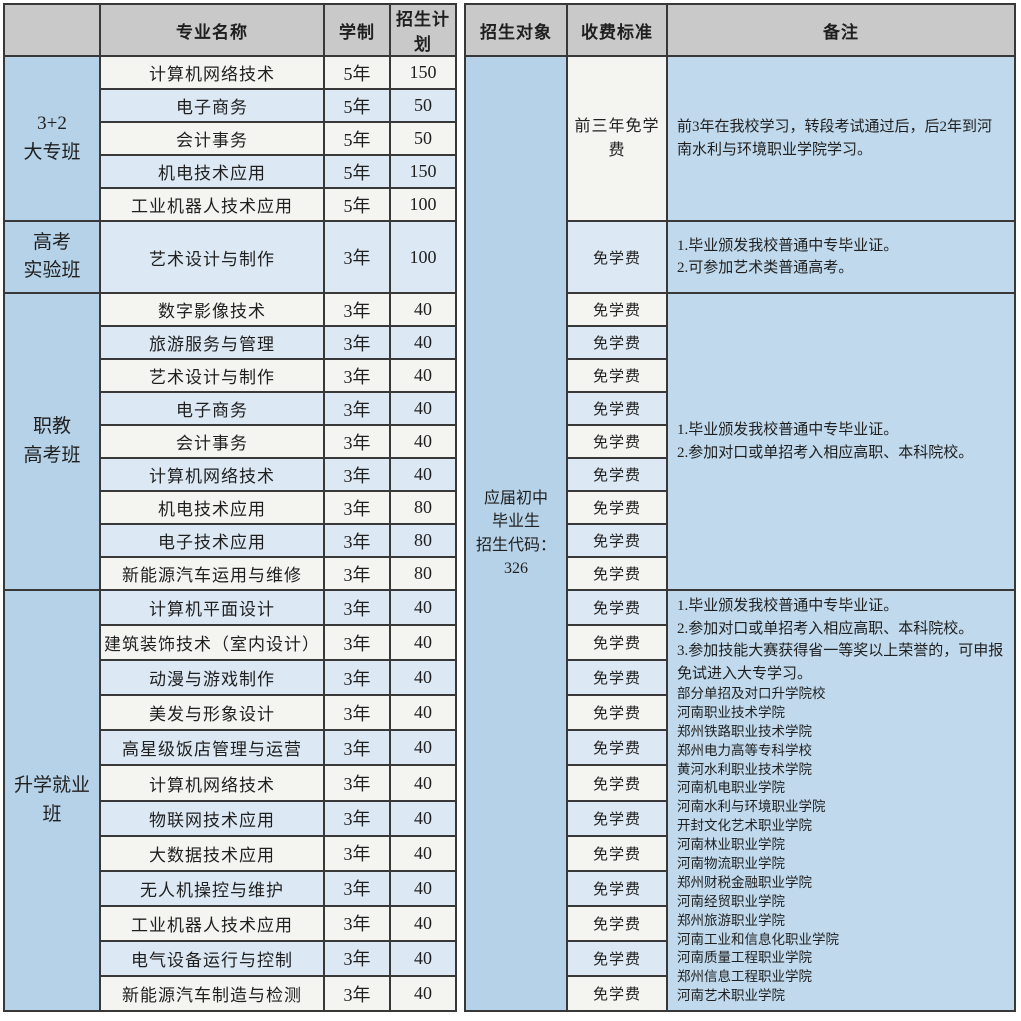  What do you see at coordinates (509, 853) in the screenshot?
I see `table-row: 大数据技术应用 3年 40 免学费` at bounding box center [509, 853].